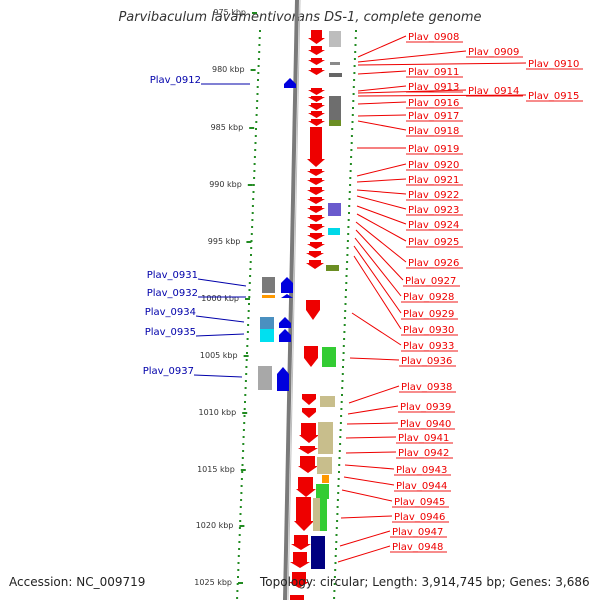 The width and height of the screenshot is (600, 600). I want to click on right-gene-label: Plav_0910, so click(553, 64).